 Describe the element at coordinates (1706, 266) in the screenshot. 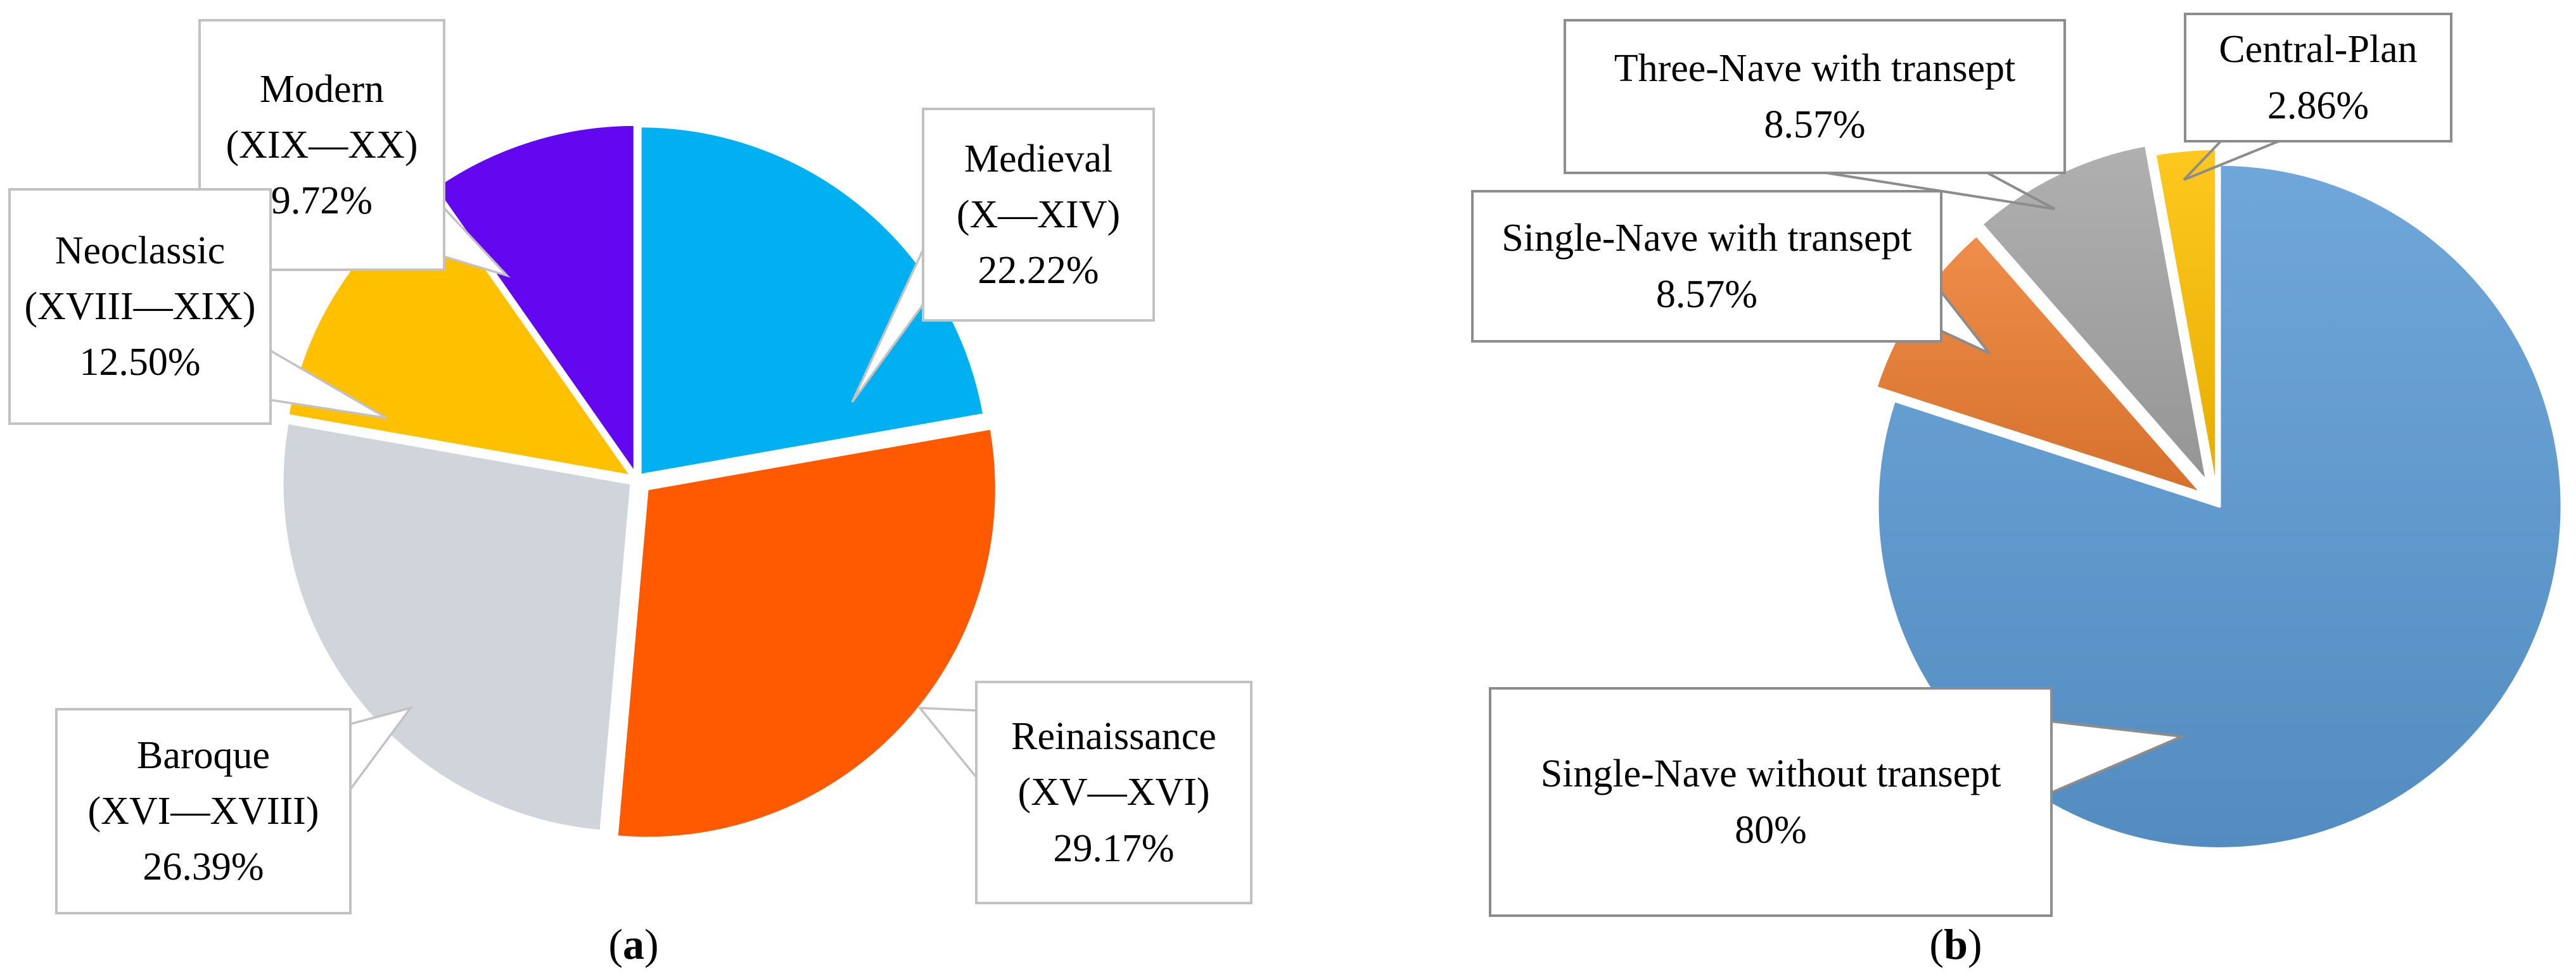

I see `callout-single-nave-with-transept: Single-Nave with transept 8.57%` at that location.